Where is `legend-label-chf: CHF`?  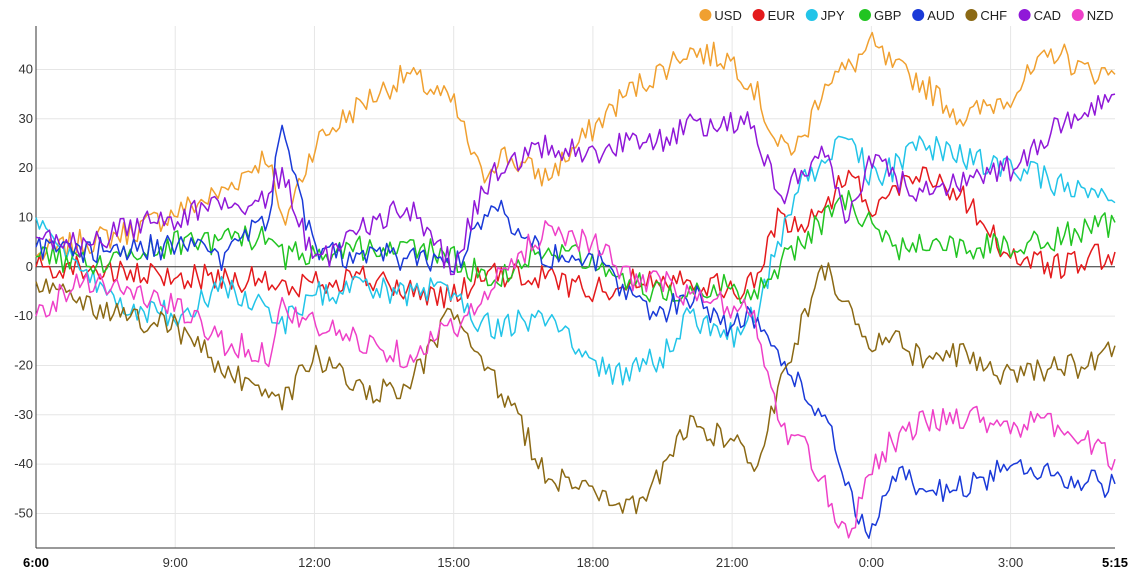
legend-label-chf: CHF is located at coordinates (993, 15).